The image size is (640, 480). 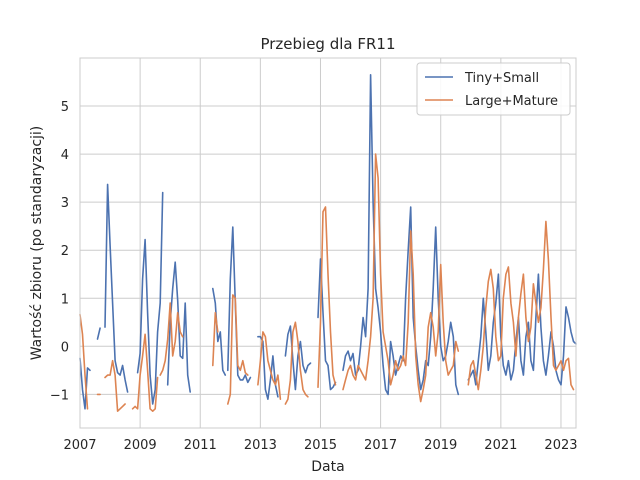 What do you see at coordinates (500, 445) in the screenshot?
I see `x-tick-label-2021: 2021` at bounding box center [500, 445].